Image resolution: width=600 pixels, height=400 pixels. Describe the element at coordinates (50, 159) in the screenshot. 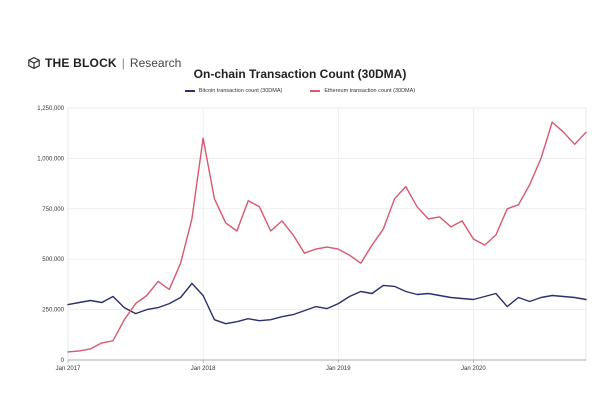

I see `y-tick-label: 1,000,000` at that location.